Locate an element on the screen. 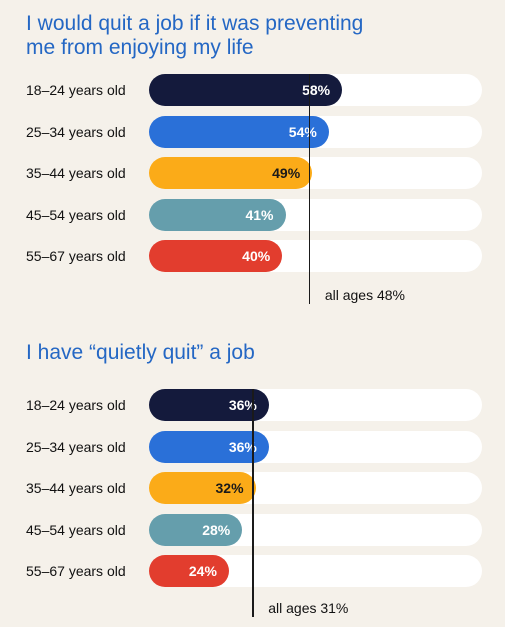  reference-line-label: all ages 31% is located at coordinates (308, 608).